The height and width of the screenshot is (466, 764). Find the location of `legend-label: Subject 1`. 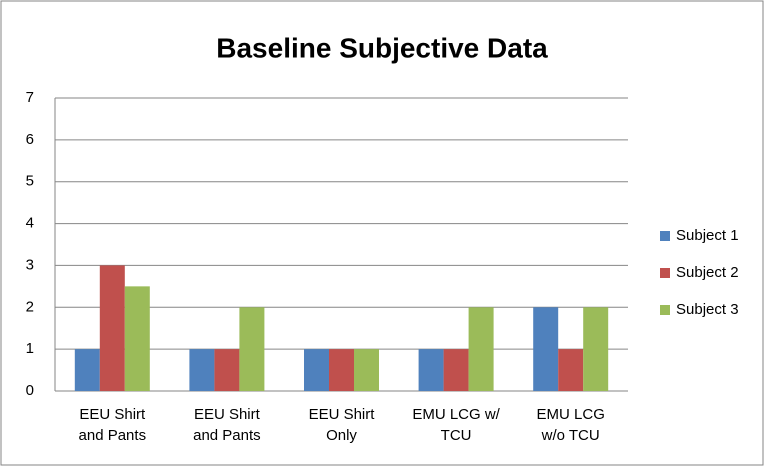

legend-label: Subject 1 is located at coordinates (707, 235).